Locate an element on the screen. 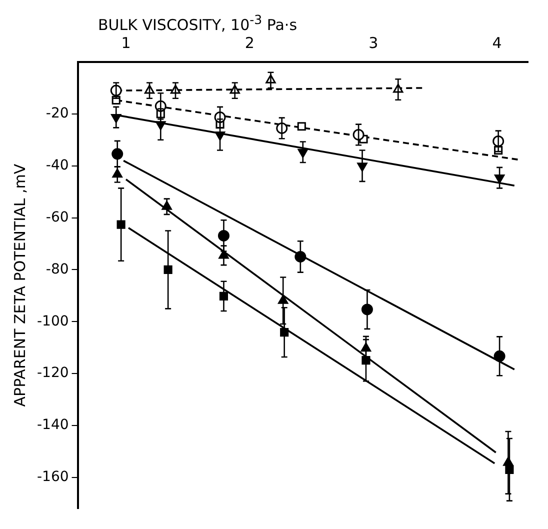  x-axis-title: BULK VISCOSITY, 10$^{-3}$ Pa·s is located at coordinates (197, 22).